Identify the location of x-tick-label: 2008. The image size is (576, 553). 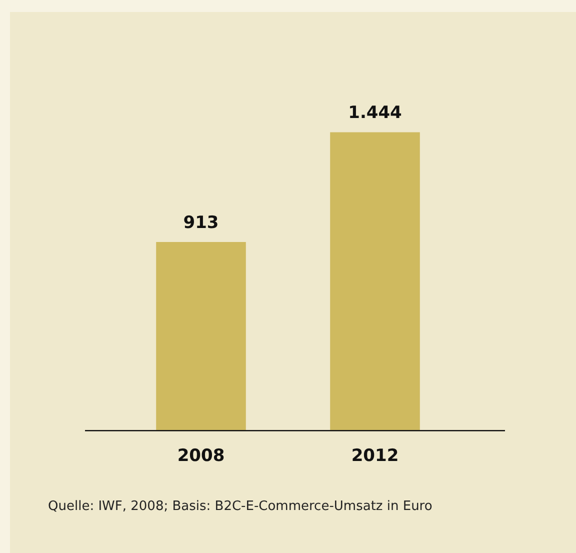
(201, 456).